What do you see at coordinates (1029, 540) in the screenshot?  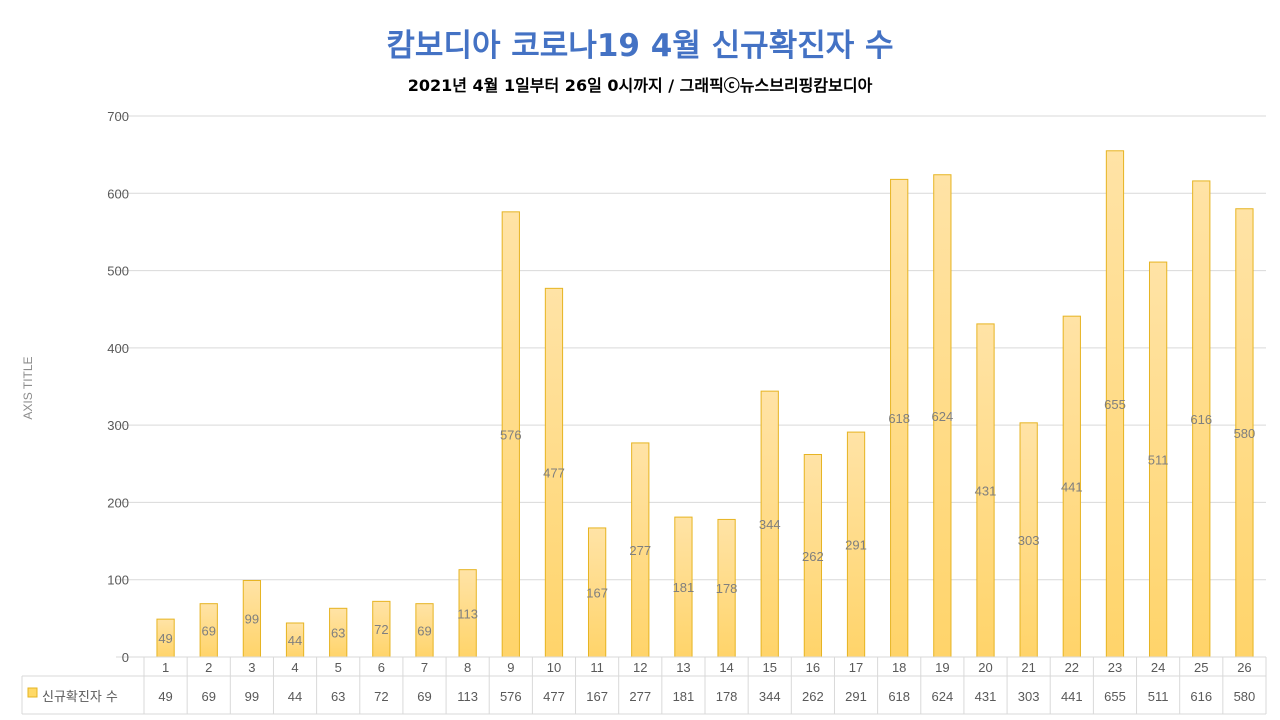 I see `data-label: 303` at bounding box center [1029, 540].